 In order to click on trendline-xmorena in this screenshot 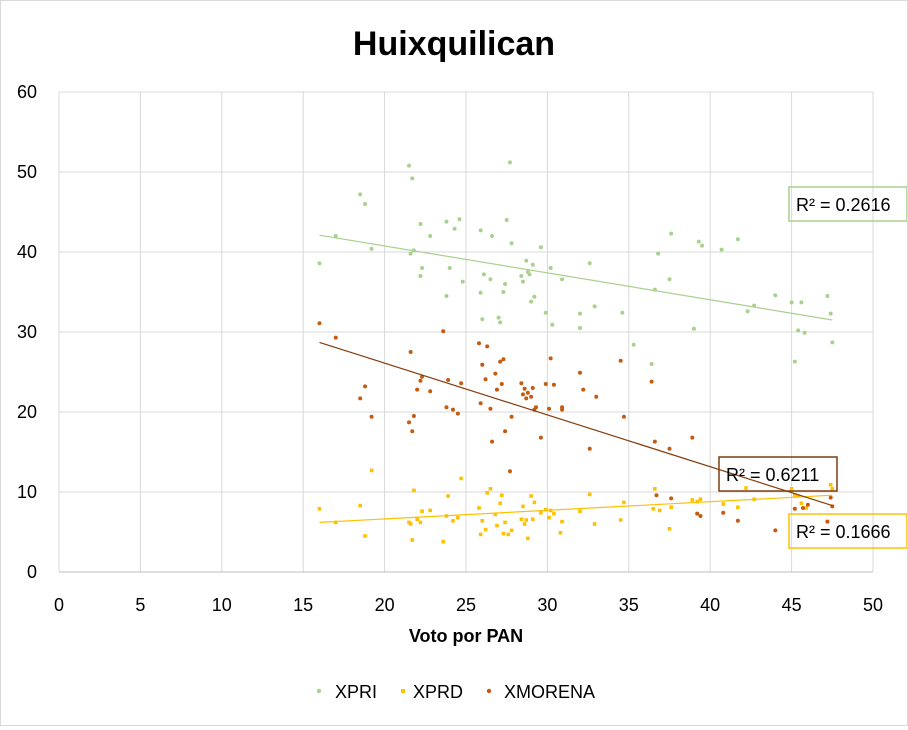, I will do `click(576, 424)`.